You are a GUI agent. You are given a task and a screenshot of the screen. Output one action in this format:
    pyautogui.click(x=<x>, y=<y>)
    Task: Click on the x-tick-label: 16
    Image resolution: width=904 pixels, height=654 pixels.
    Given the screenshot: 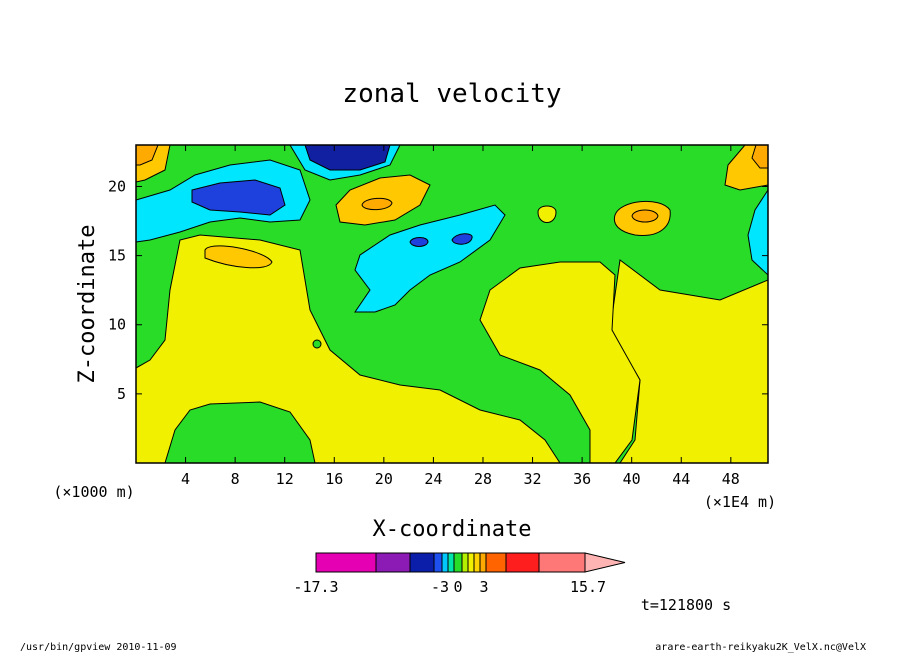 What is the action you would take?
    pyautogui.click(x=334, y=479)
    